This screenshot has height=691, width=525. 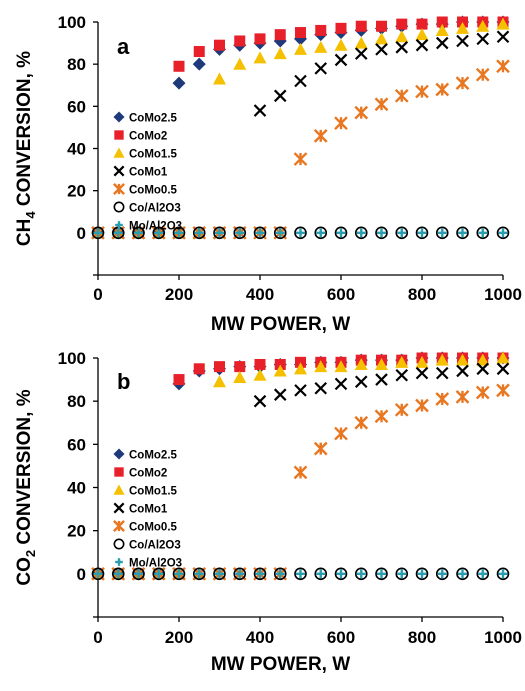 I want to click on panel-label: a, so click(x=123, y=46).